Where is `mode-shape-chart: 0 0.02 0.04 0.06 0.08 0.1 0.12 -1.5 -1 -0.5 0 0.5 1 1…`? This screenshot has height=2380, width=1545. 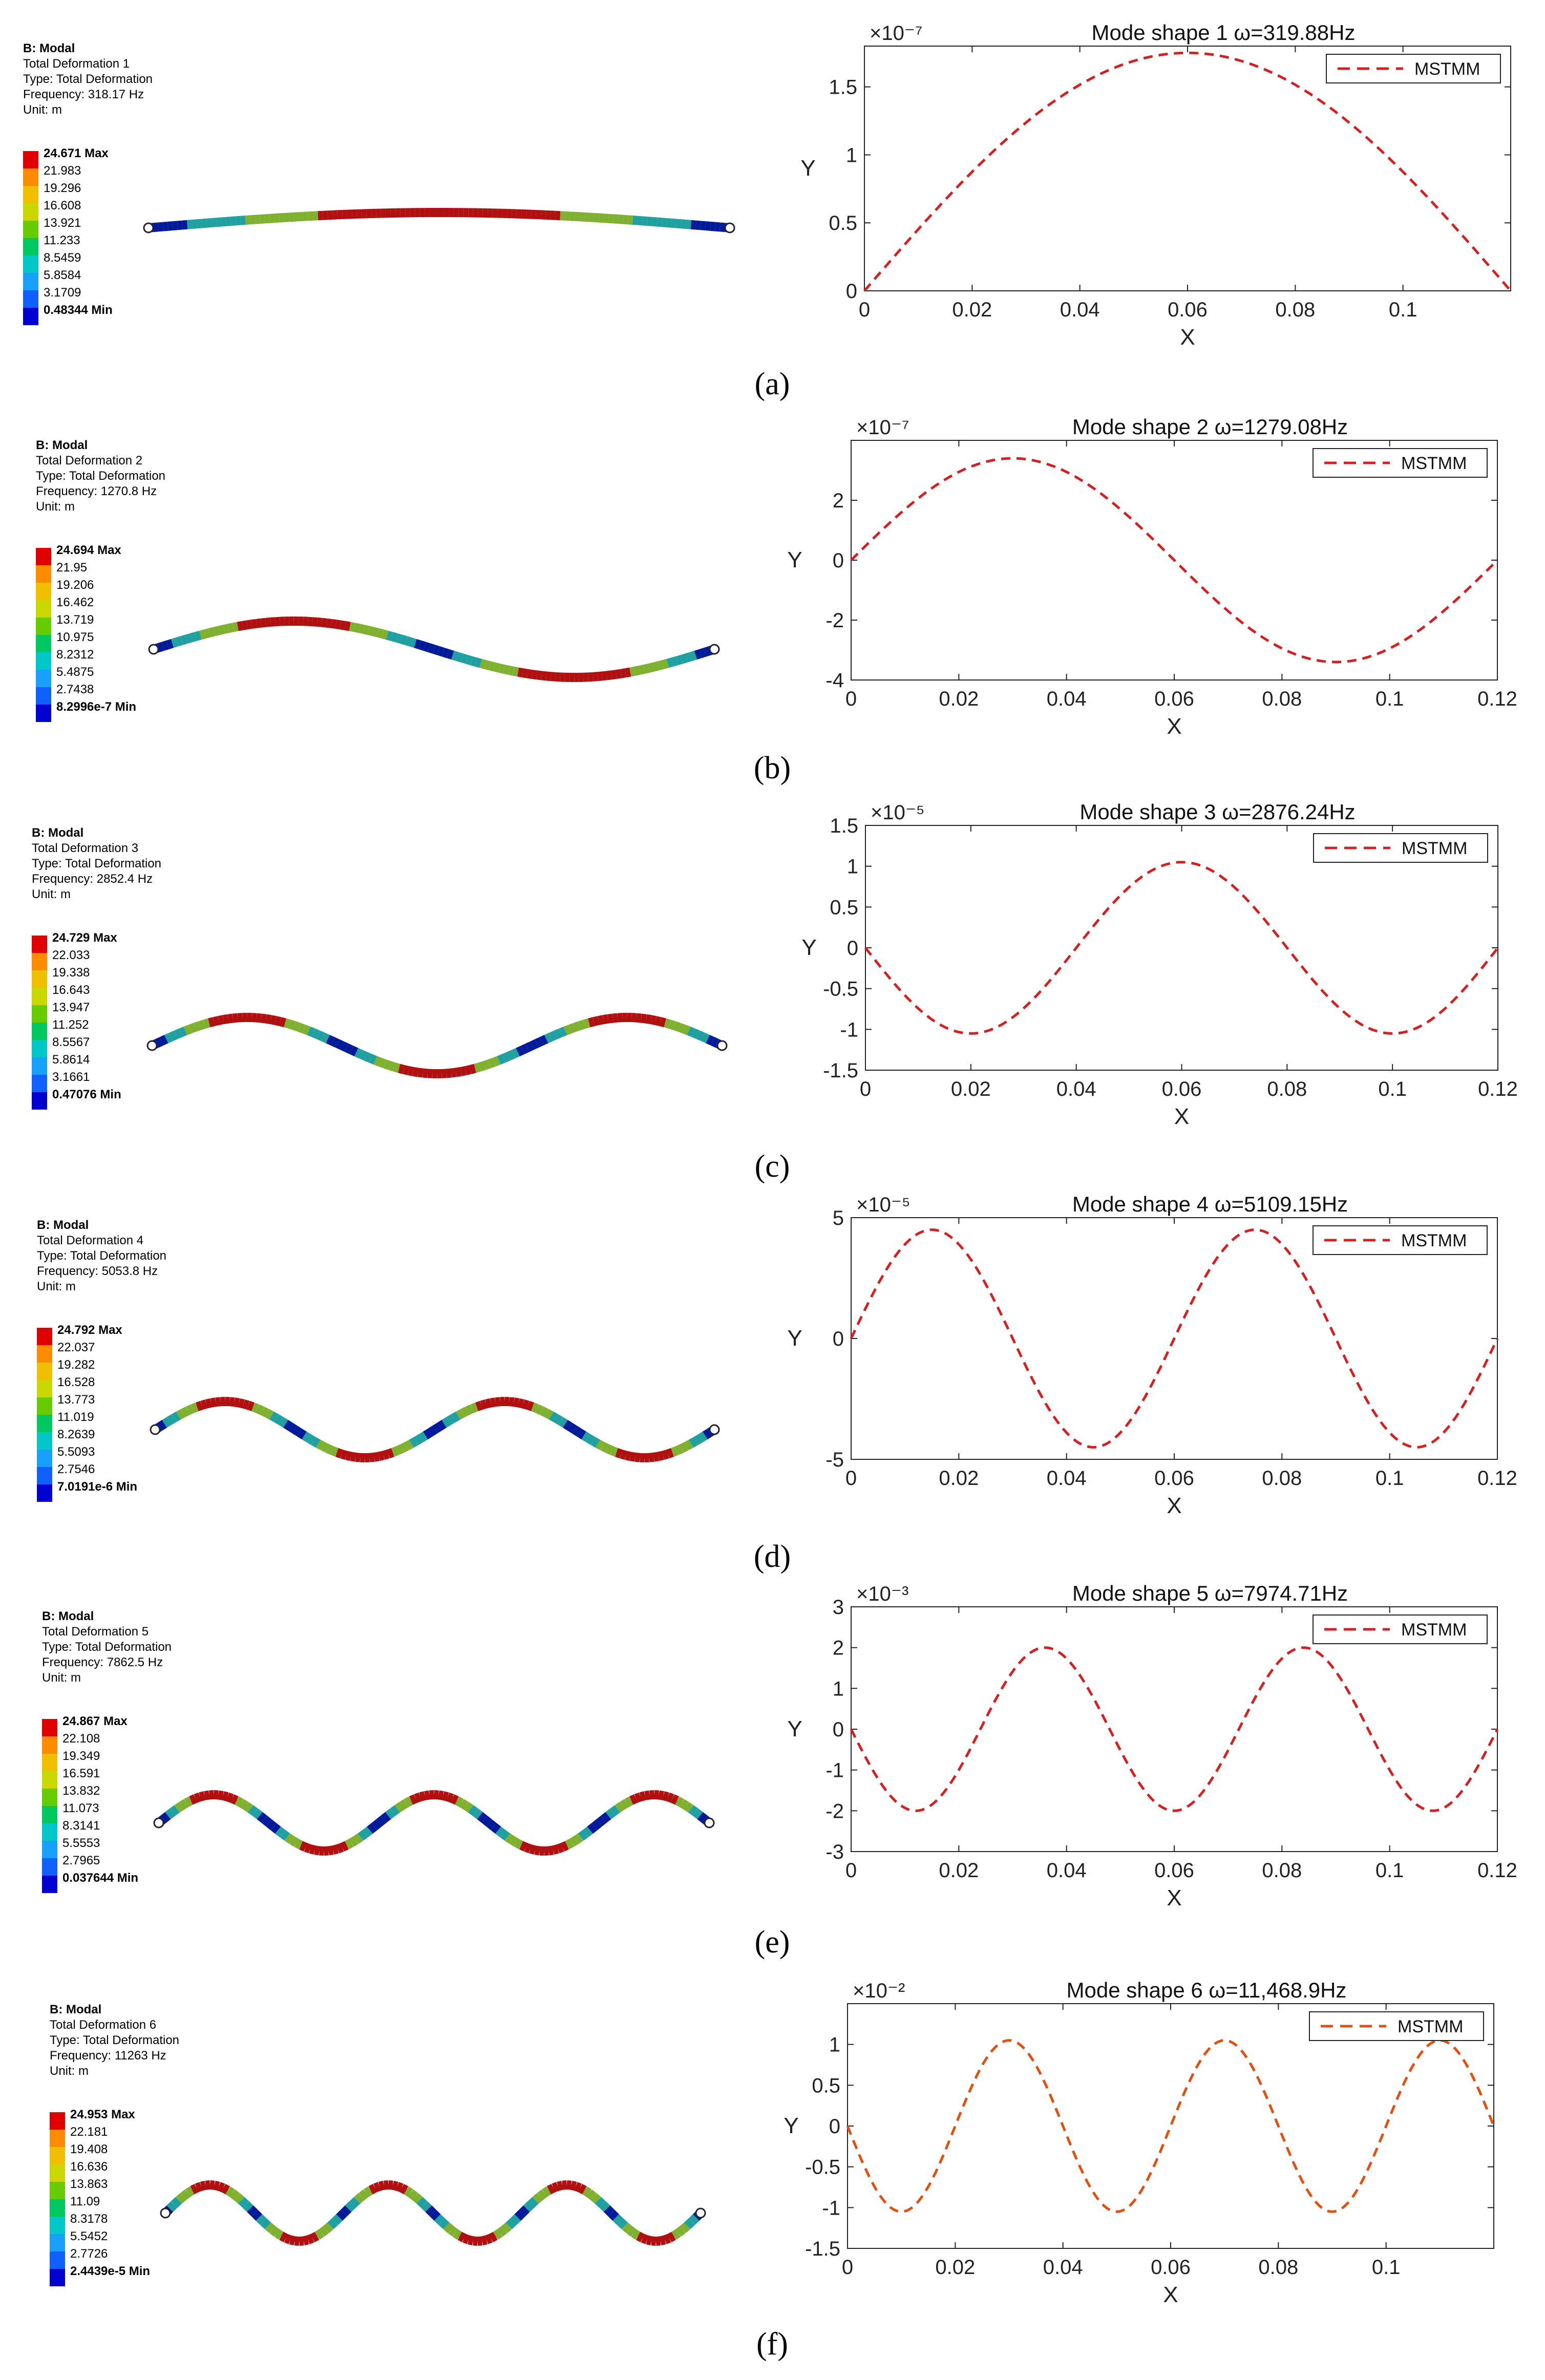 mode-shape-chart: 0 0.02 0.04 0.06 0.08 0.1 0.12 -1.5 -1 -0.5 0 0.5 1 1… is located at coordinates (1159, 964).